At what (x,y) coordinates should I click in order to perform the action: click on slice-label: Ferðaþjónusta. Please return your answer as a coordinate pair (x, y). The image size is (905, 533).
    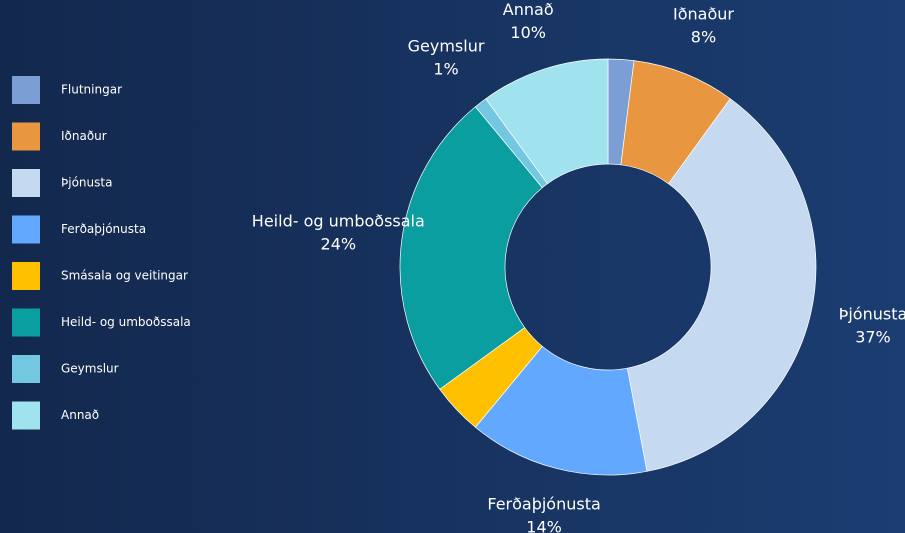
    Looking at the image, I should click on (543, 503).